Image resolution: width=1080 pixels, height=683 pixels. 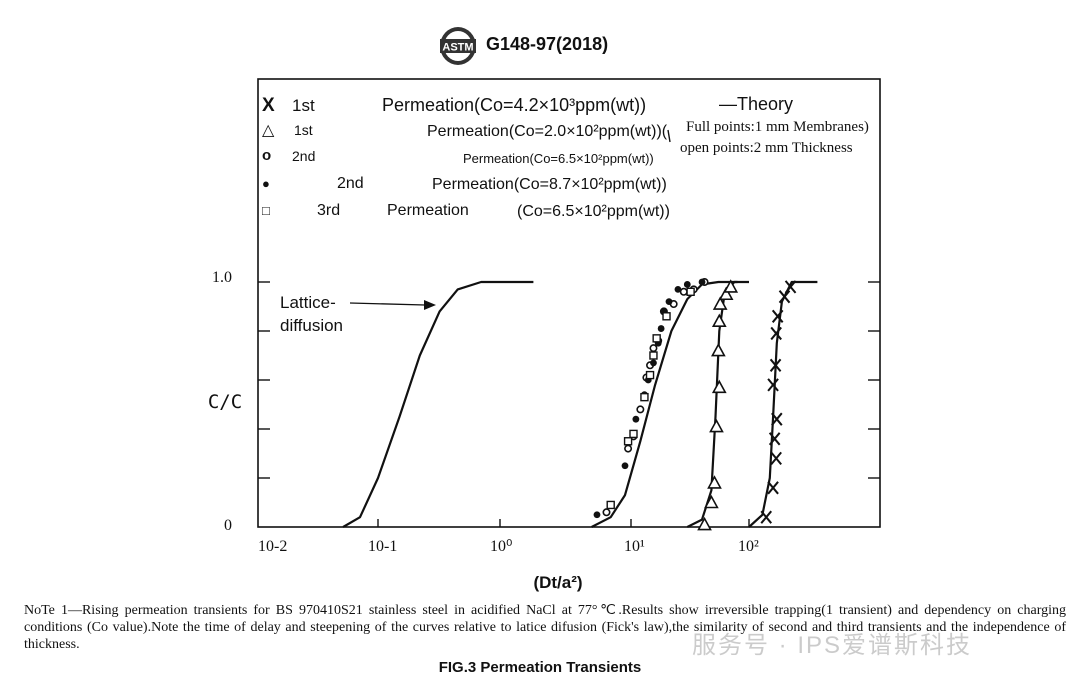 I want to click on figure-caption: FIG.3 Permeation Transients, so click(x=540, y=667).